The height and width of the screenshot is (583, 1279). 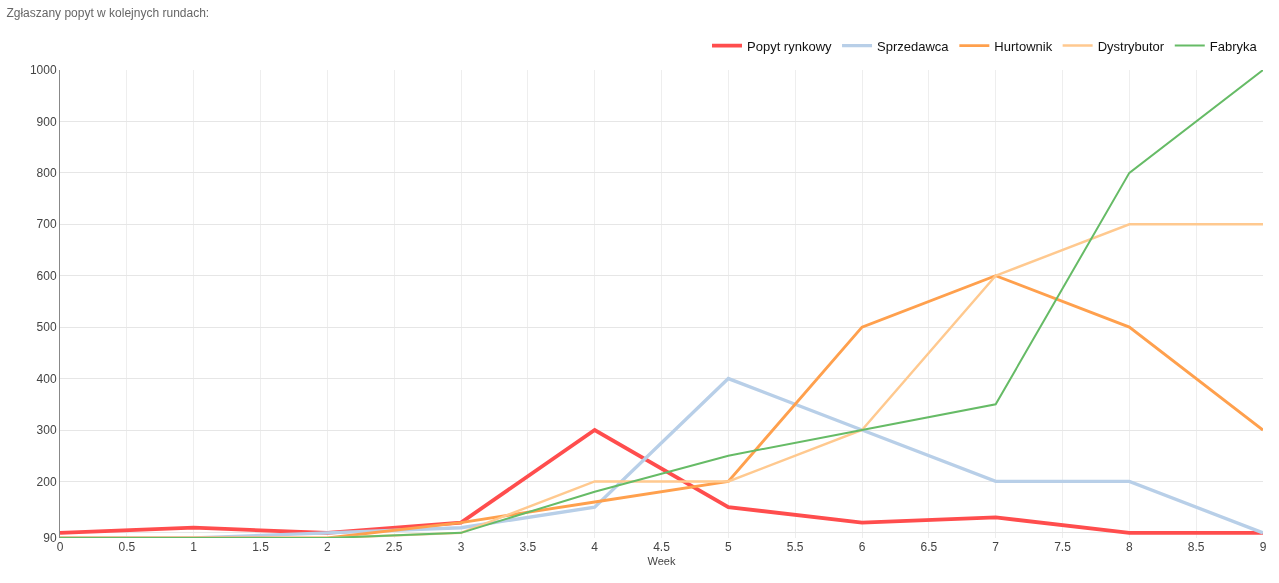 I want to click on x-tick-label: 9, so click(x=1263, y=547).